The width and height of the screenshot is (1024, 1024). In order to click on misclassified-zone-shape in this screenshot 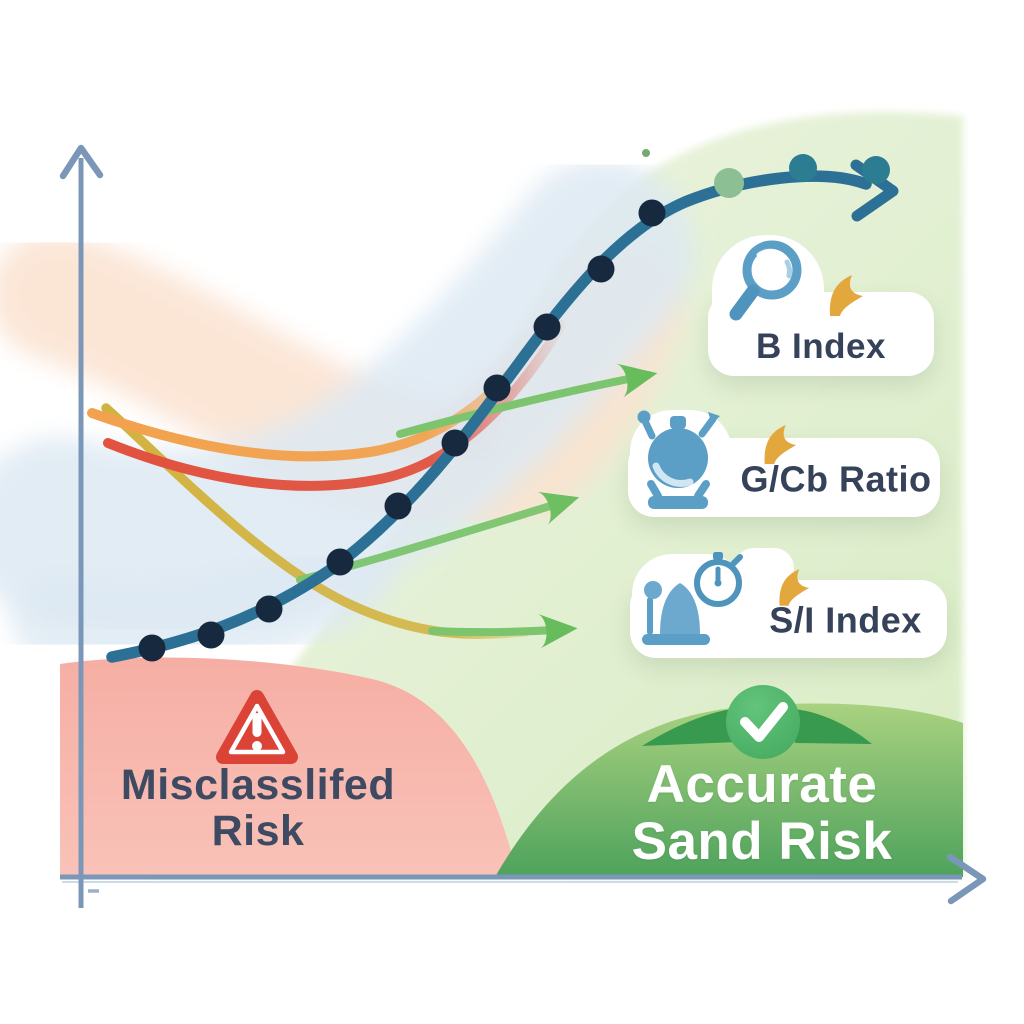, I will do `click(289, 767)`.